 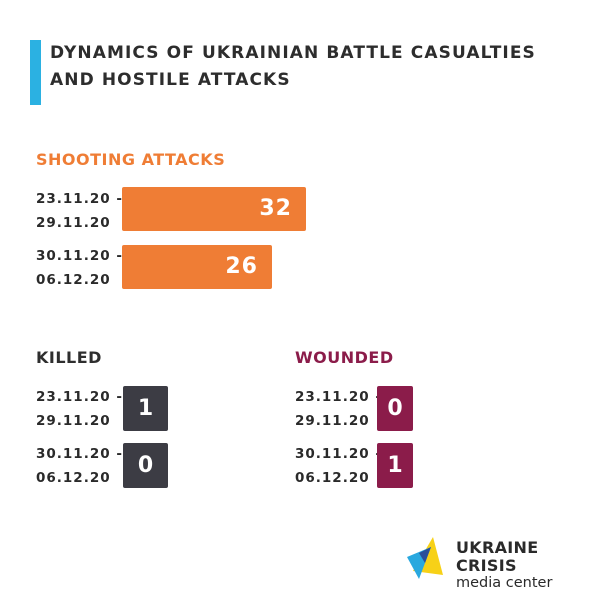 I want to click on killed-date-label-2: 30.11.20 - 06.12.20, so click(x=79, y=466).